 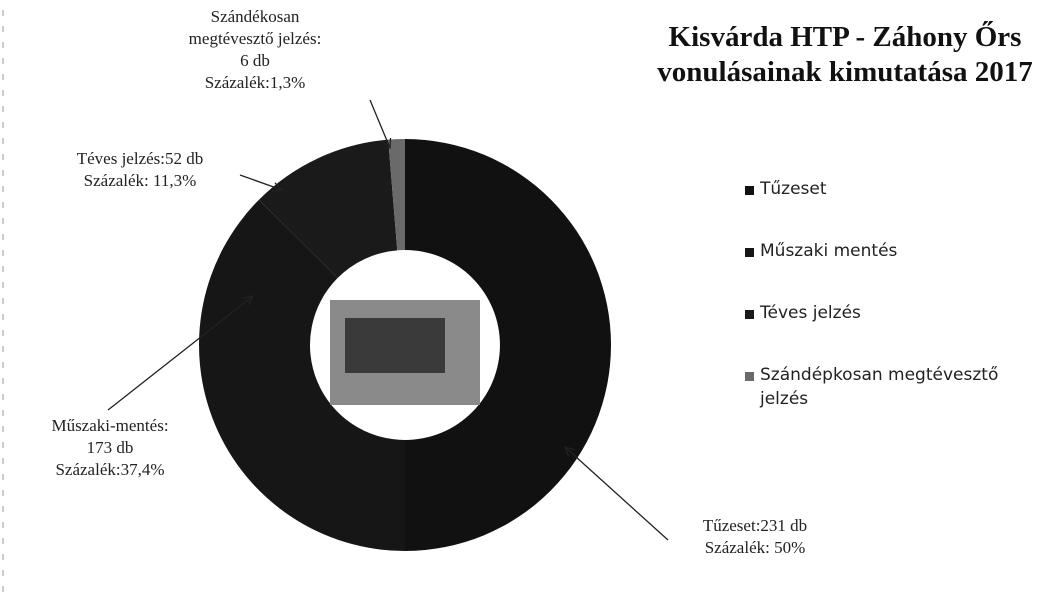 I want to click on legend-label: Műszaki mentés, so click(x=829, y=251).